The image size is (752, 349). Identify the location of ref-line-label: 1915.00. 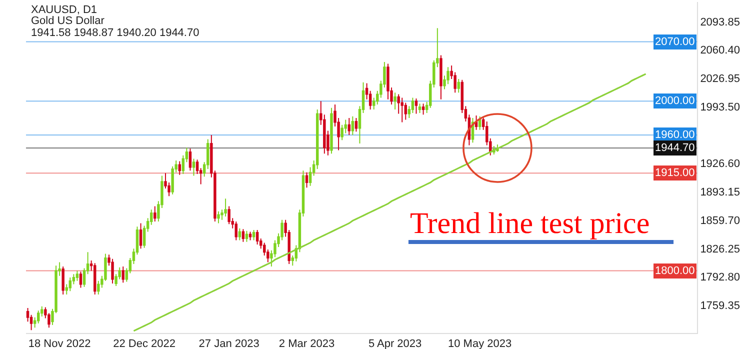
(675, 173).